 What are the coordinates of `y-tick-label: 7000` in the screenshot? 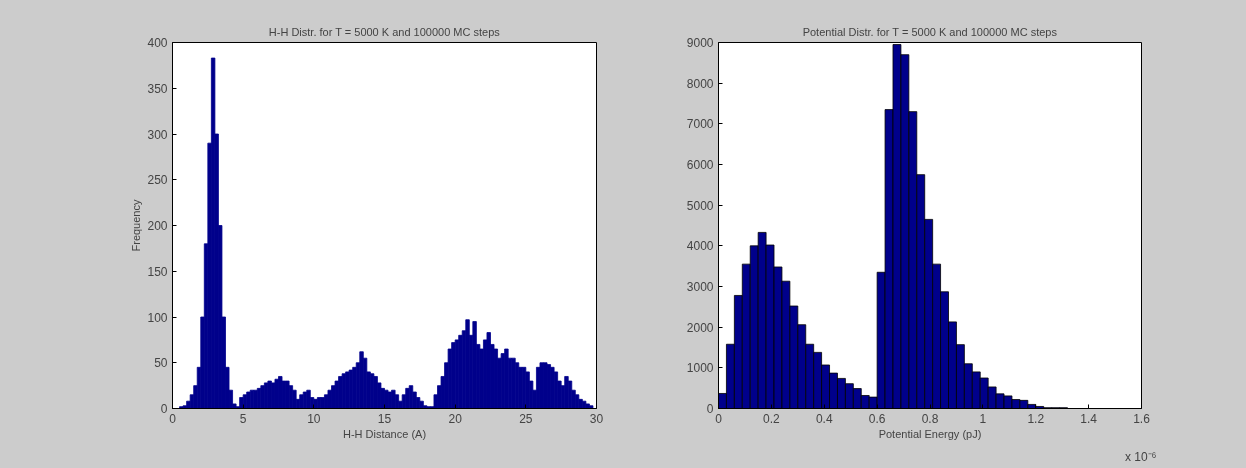 It's located at (700, 124).